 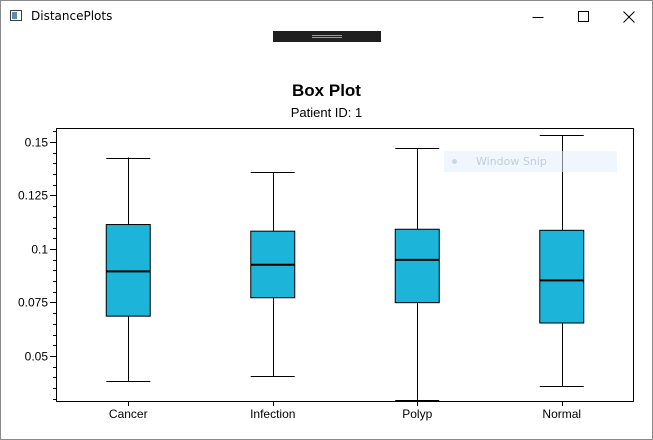 What do you see at coordinates (417, 414) in the screenshot?
I see `x-tick-label: Polyp` at bounding box center [417, 414].